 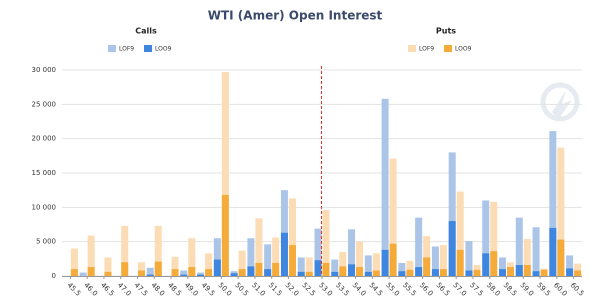 I want to click on x-tick-label: 51.5, so click(x=275, y=289).